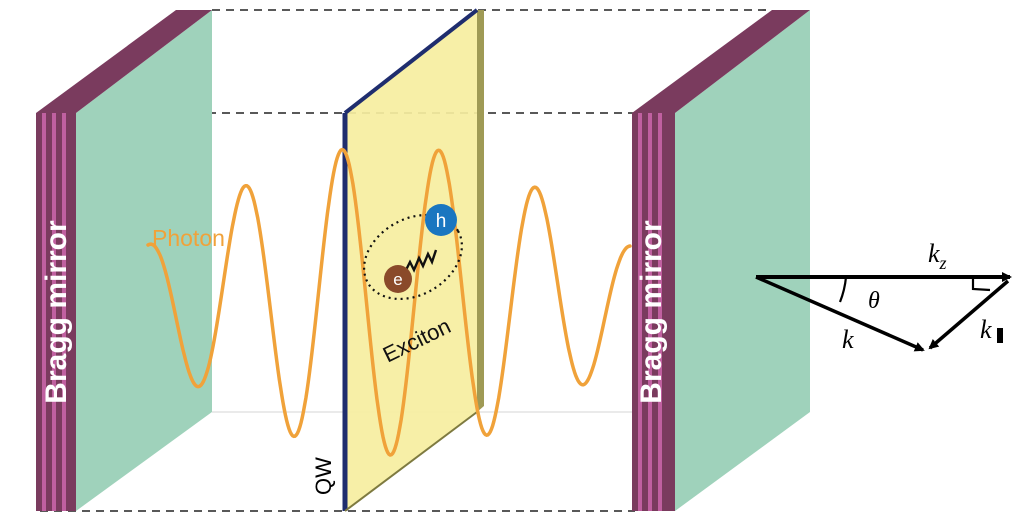 The height and width of the screenshot is (514, 1014). I want to click on k-label: k, so click(848, 339).